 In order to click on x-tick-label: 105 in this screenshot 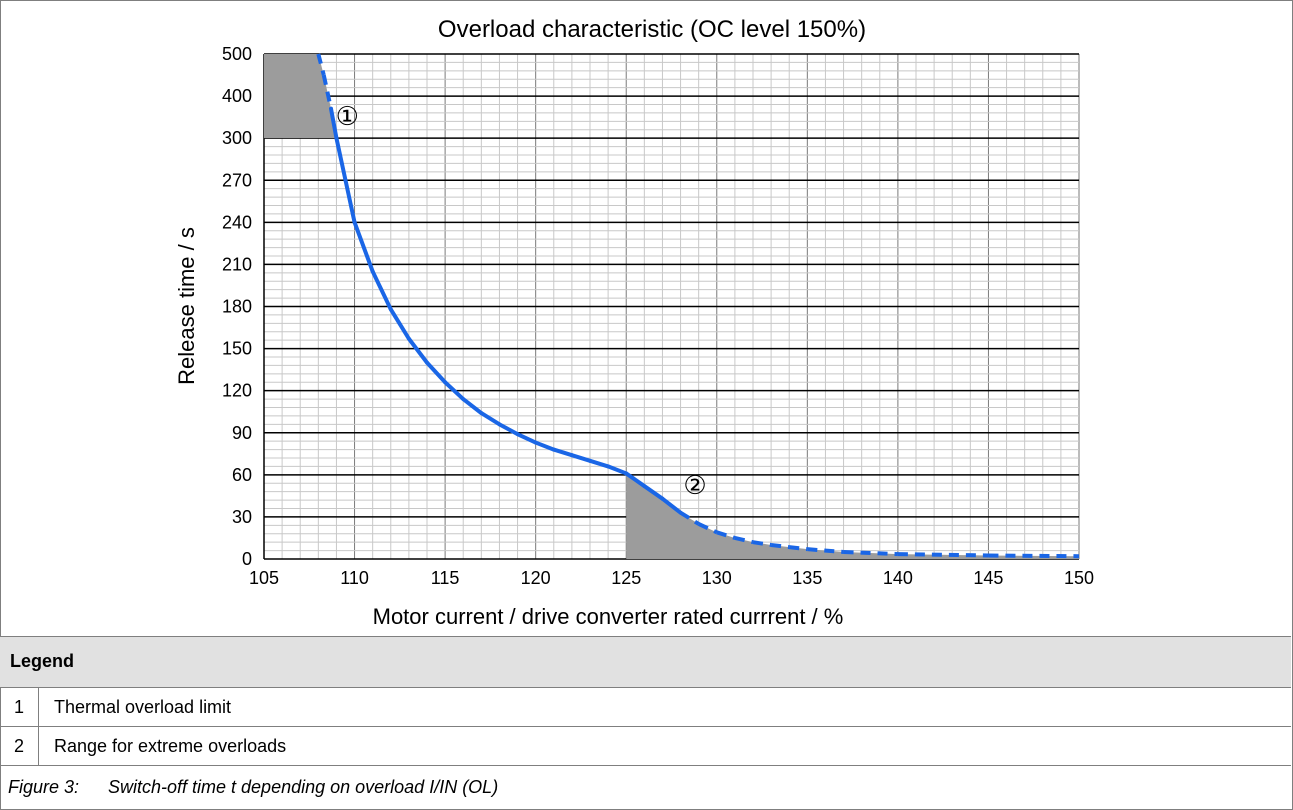, I will do `click(264, 578)`.